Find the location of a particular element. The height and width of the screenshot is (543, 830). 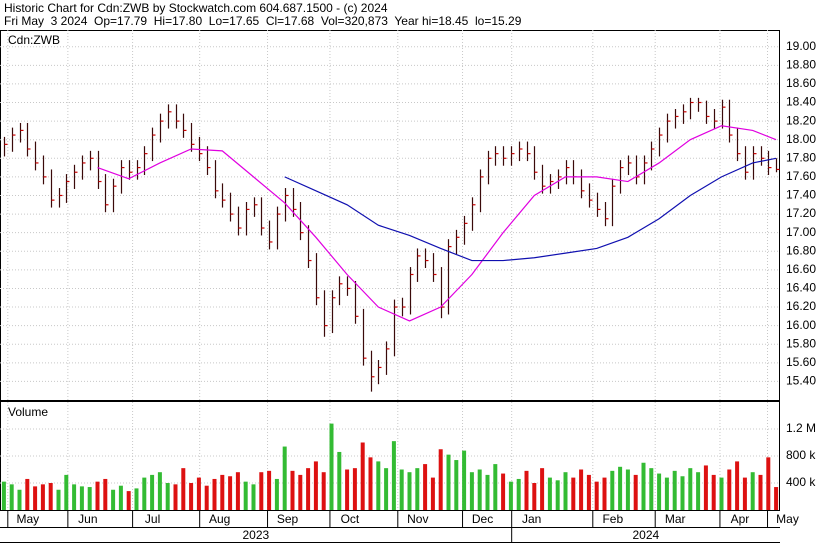

y-tick-label: 18.20 is located at coordinates (801, 120).